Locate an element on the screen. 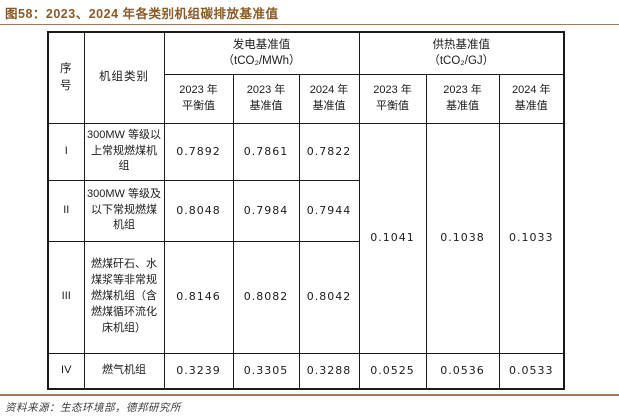 The width and height of the screenshot is (619, 420). cell-gen-value: 0.7944 is located at coordinates (329, 210).